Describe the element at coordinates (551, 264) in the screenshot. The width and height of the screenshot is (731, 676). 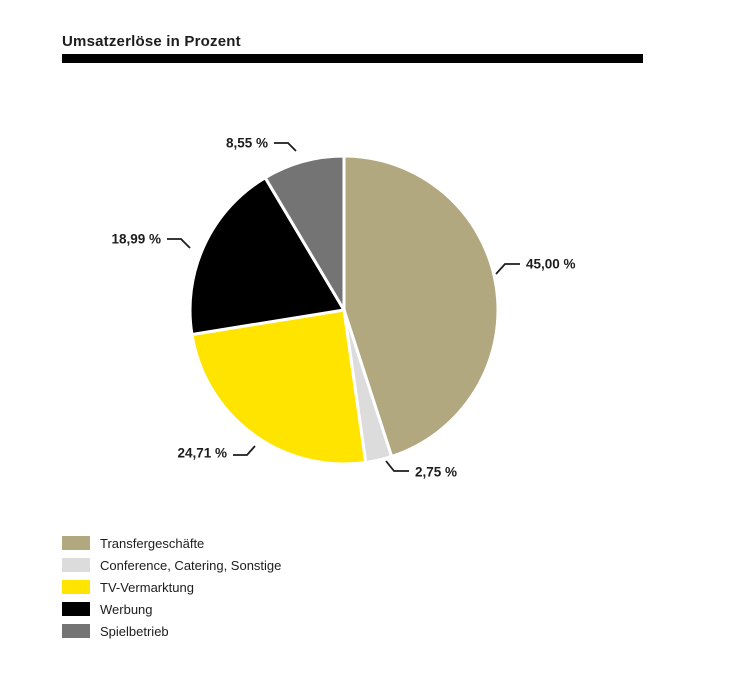
I see `slice-label: 45,00 %` at that location.